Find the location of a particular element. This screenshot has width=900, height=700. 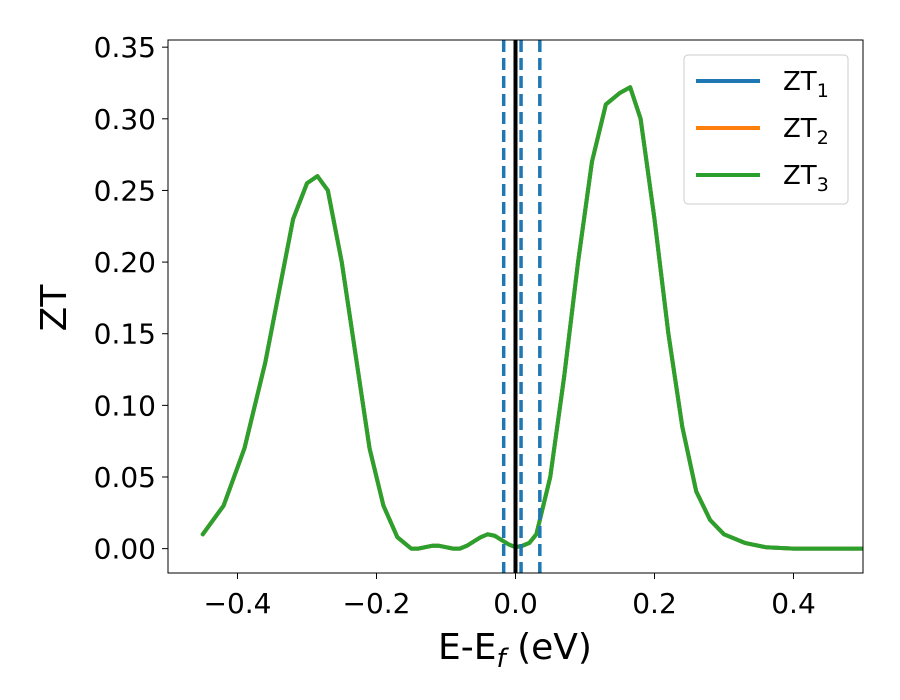

x-axis: −0.4 −0.2 0.0 0.2 0.4 is located at coordinates (510, 596).